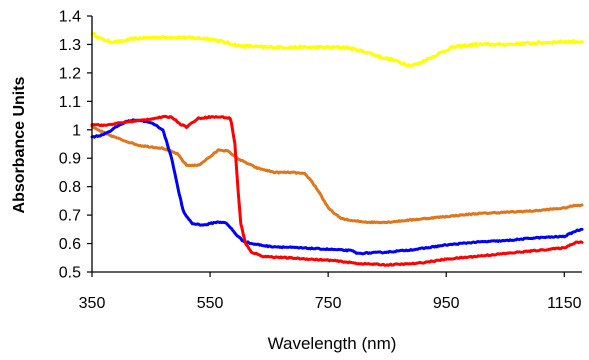 The height and width of the screenshot is (360, 589). What do you see at coordinates (210, 303) in the screenshot?
I see `x-tick-label: 550` at bounding box center [210, 303].